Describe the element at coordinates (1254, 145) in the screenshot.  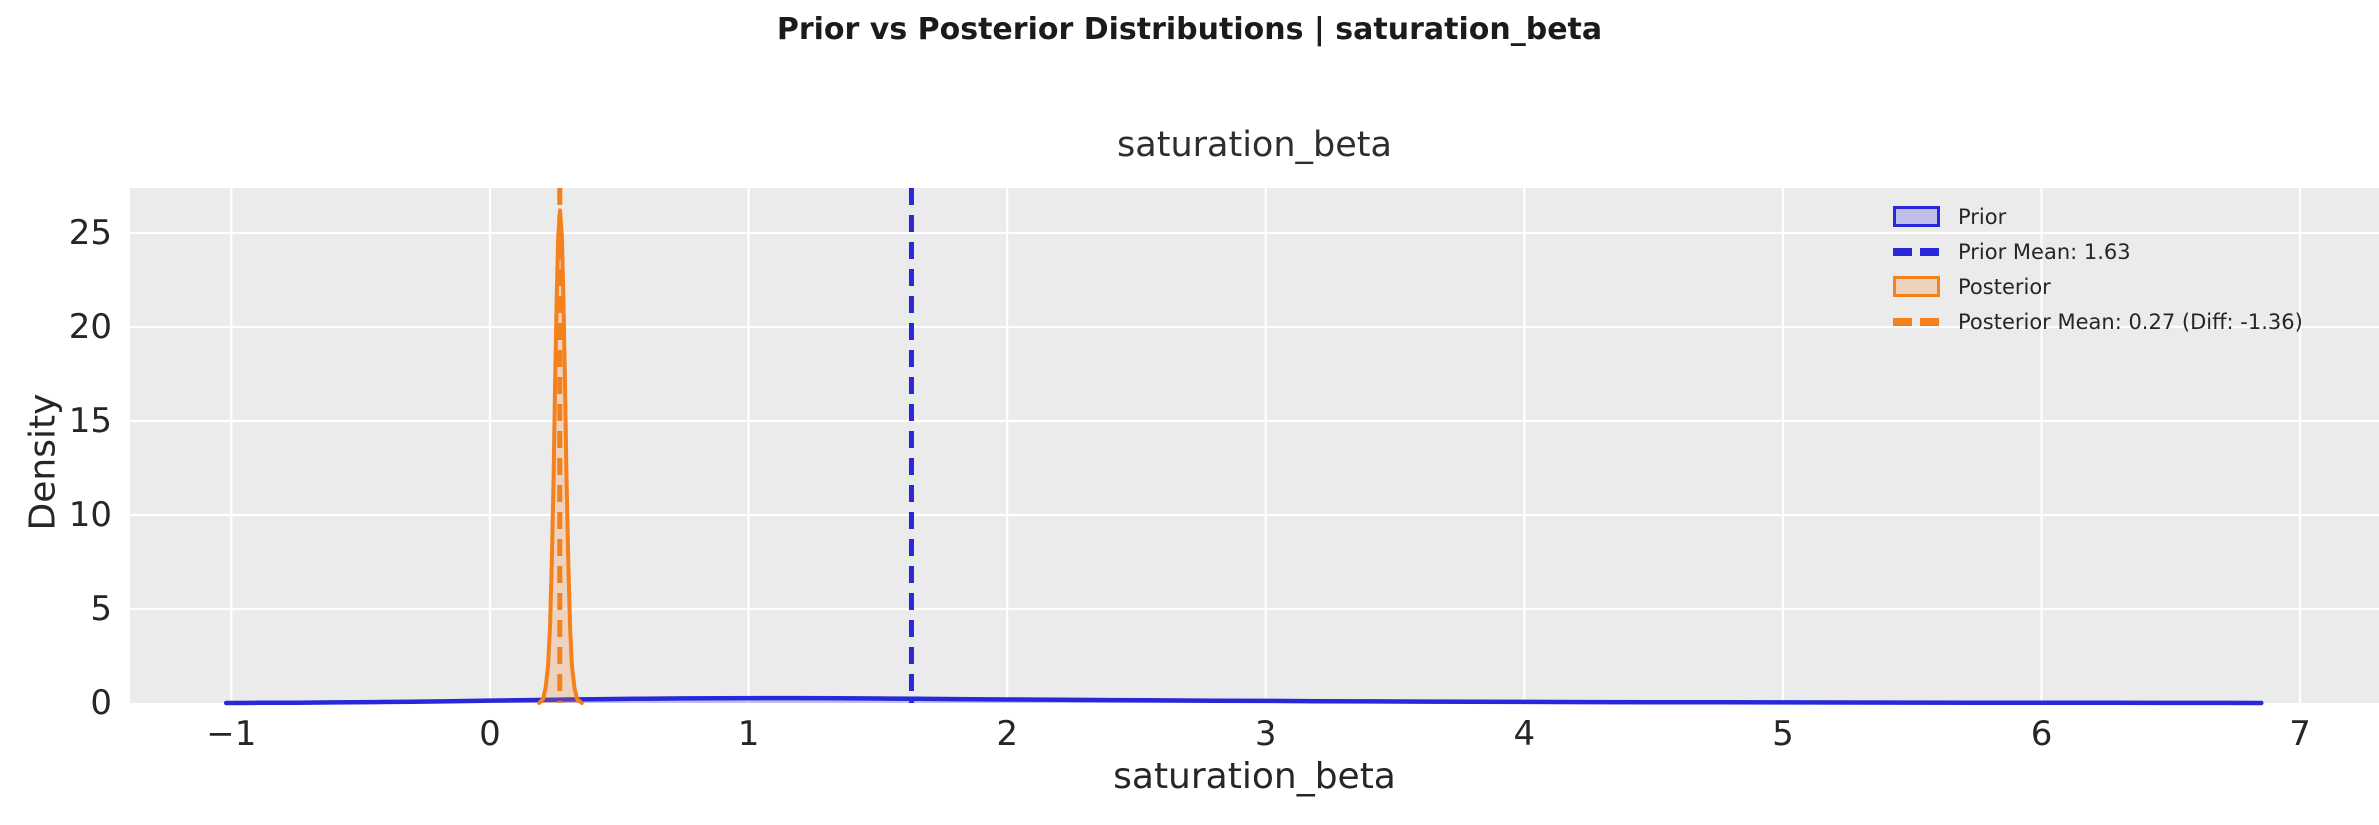
I see `axes-title: saturation_beta` at that location.